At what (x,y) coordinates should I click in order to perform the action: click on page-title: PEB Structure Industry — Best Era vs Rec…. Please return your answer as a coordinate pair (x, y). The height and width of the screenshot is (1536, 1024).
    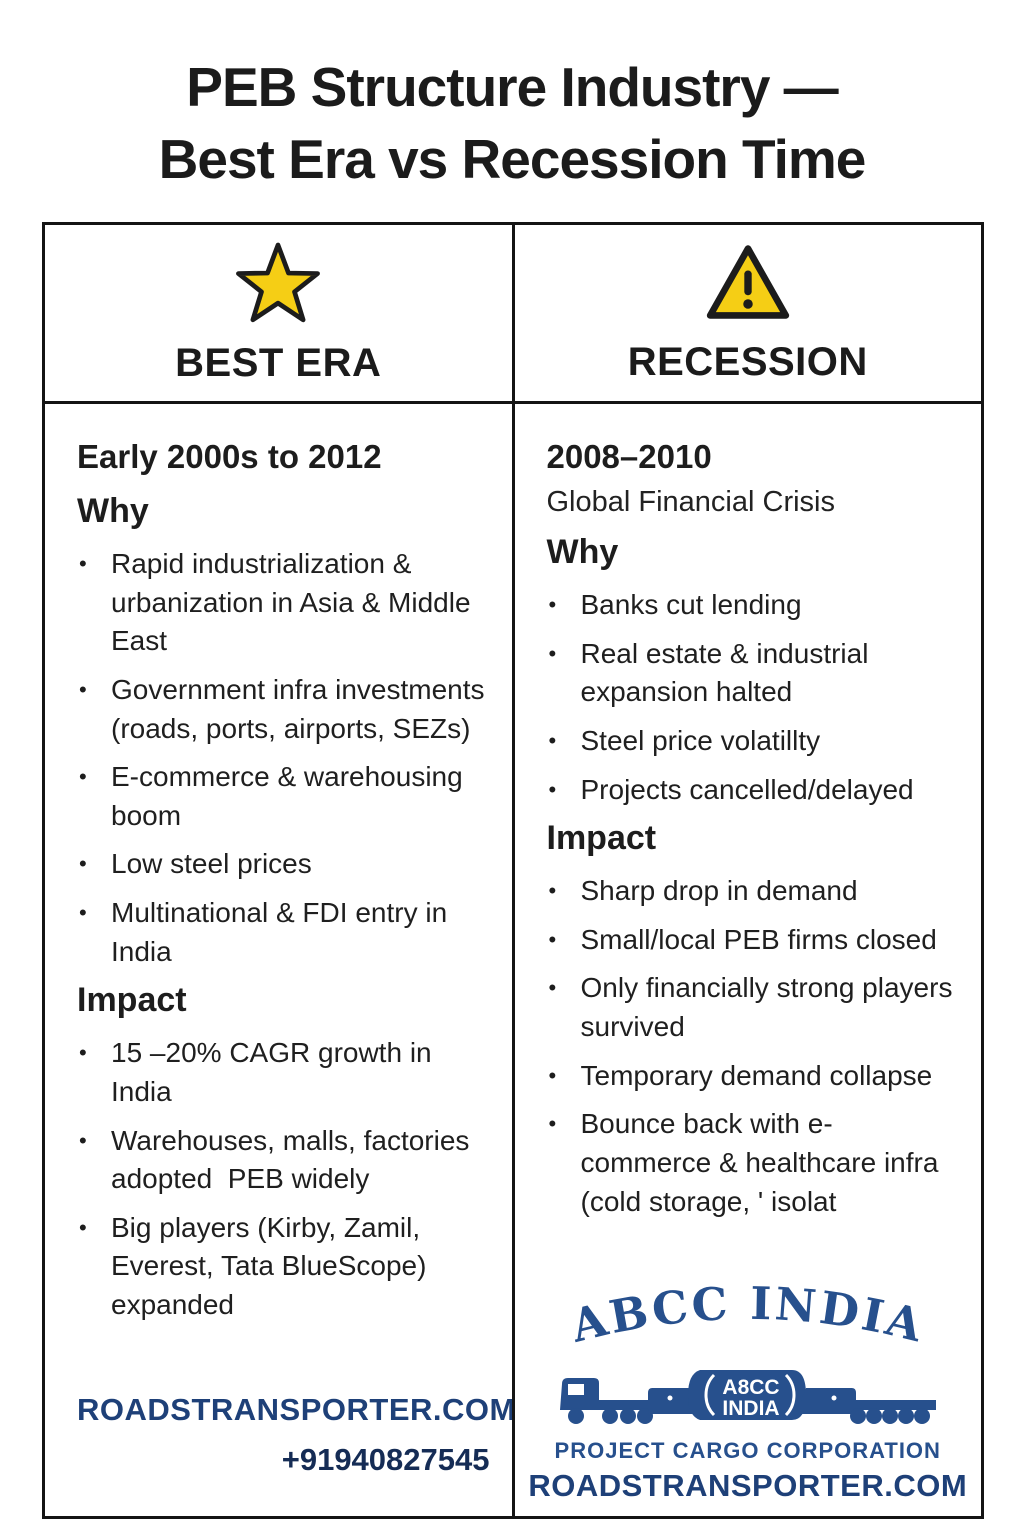
    Looking at the image, I should click on (512, 123).